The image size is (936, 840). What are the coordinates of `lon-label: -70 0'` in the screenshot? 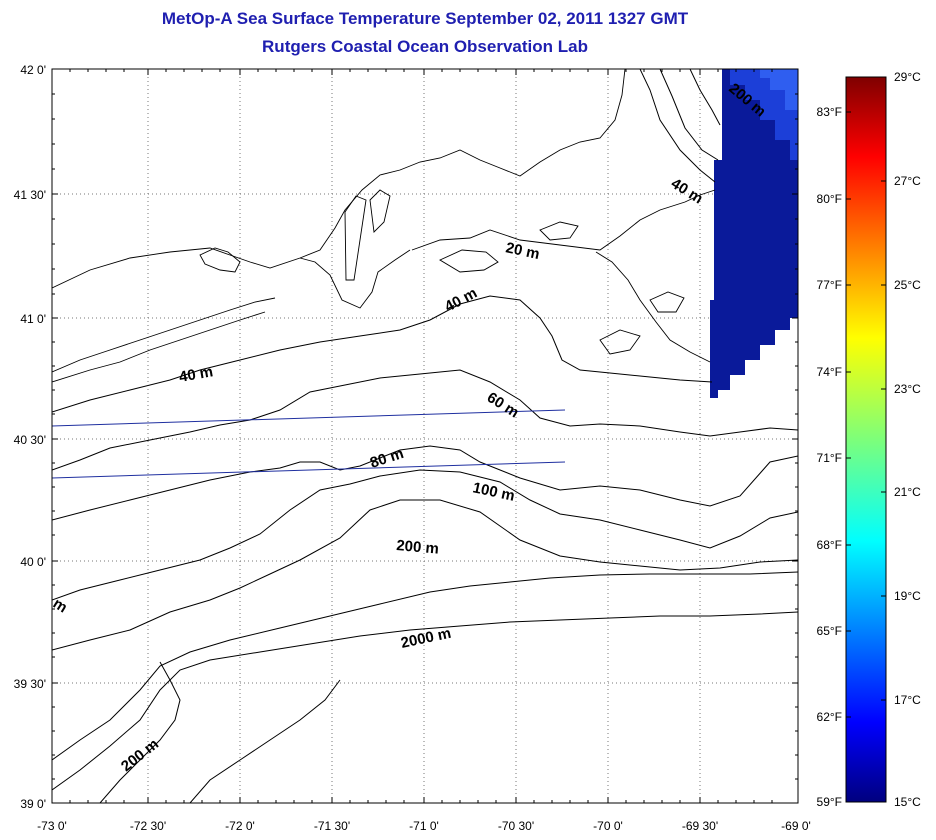 It's located at (608, 826).